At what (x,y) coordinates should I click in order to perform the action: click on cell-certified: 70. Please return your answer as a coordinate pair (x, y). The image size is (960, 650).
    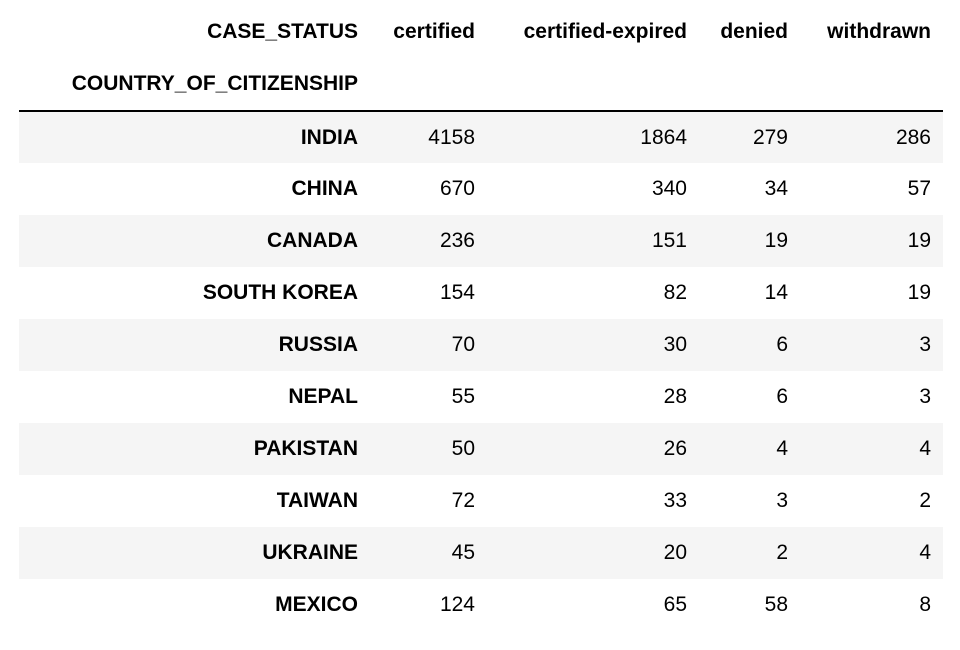
    Looking at the image, I should click on (463, 344).